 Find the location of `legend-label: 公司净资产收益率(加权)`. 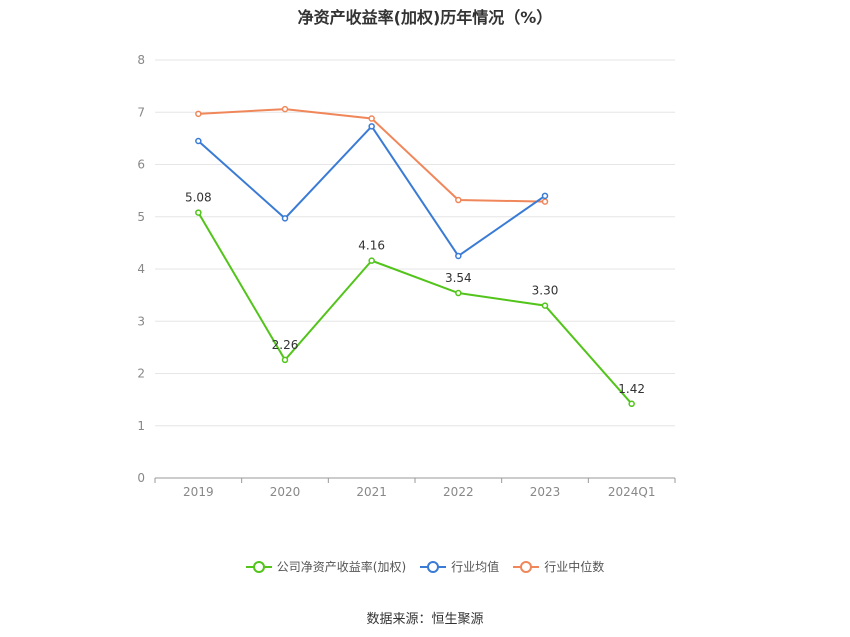

legend-label: 公司净资产收益率(加权) is located at coordinates (341, 567).